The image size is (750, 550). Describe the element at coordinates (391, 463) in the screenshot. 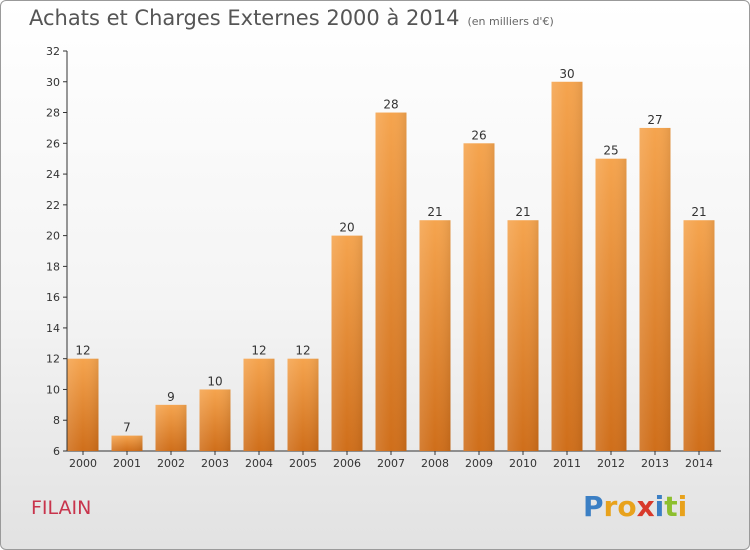

I see `x-tick-label: 2007` at that location.